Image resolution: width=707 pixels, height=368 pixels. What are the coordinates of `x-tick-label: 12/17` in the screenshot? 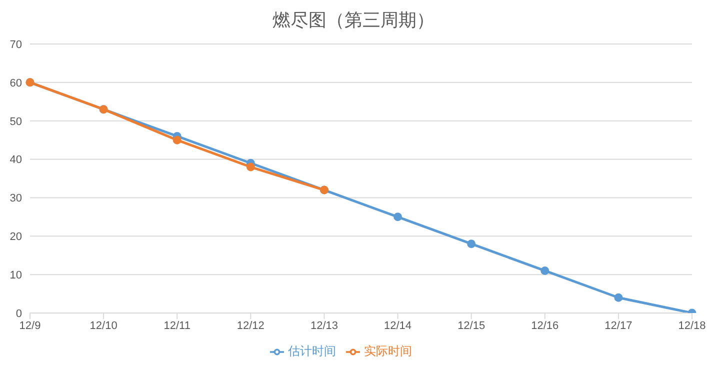 It's located at (618, 326).